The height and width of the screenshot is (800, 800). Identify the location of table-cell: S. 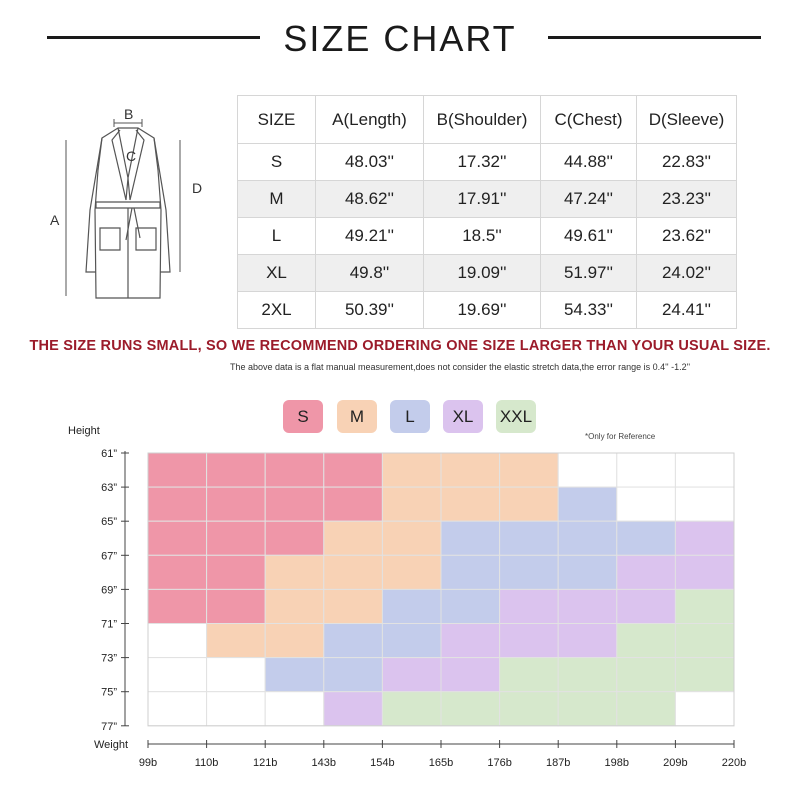
(276, 162).